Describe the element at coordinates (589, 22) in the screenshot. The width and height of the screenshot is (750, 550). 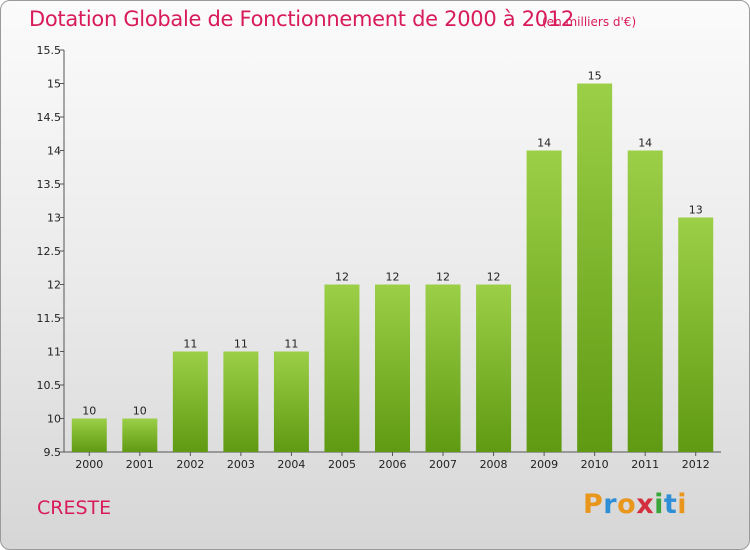
I see `chart-subtitle: (en milliers d'€)` at that location.